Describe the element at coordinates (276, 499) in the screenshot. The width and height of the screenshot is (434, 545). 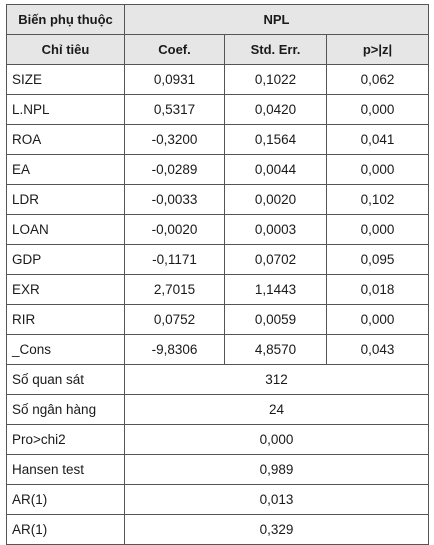
I see `stat-value: 0,013` at that location.